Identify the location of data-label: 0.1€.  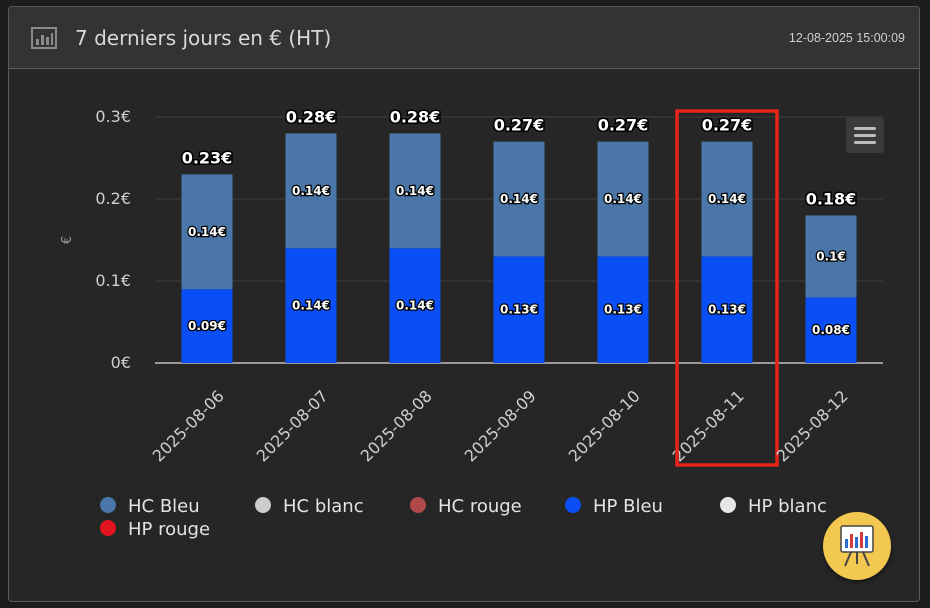
(831, 256).